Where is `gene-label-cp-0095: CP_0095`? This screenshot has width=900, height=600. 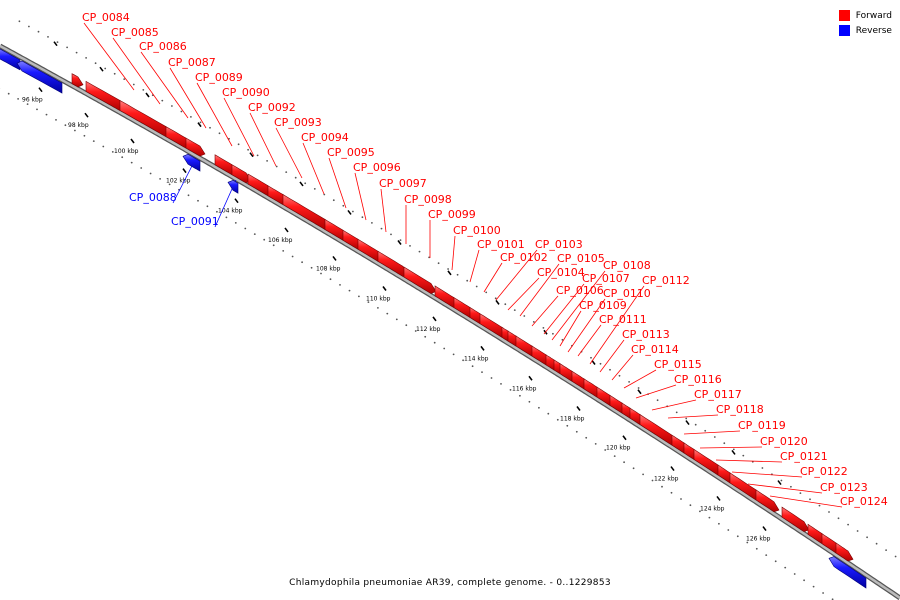 gene-label-cp-0095: CP_0095 is located at coordinates (351, 152).